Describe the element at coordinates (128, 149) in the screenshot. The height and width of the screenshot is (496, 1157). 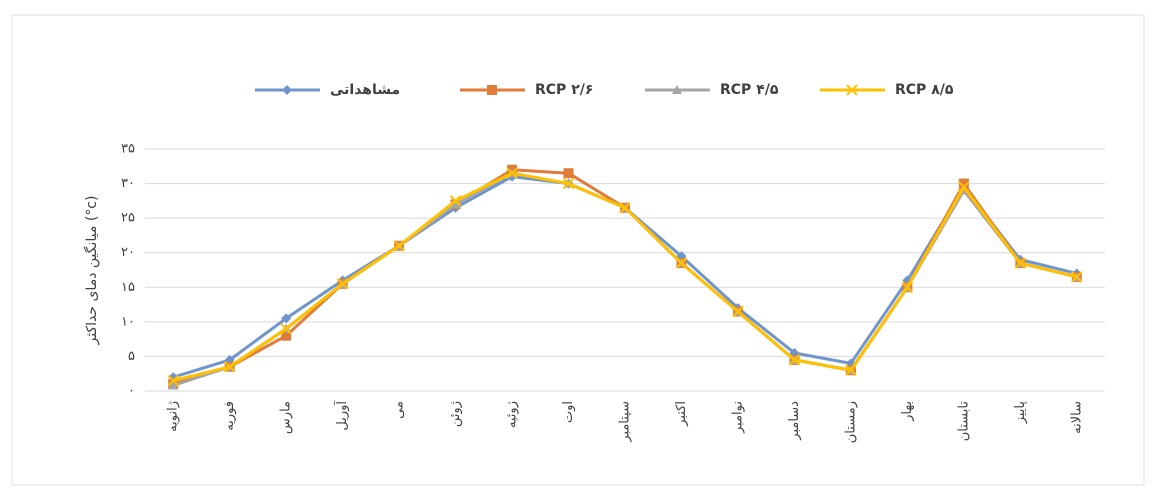
I see `y-tick-label: ۳۵` at that location.